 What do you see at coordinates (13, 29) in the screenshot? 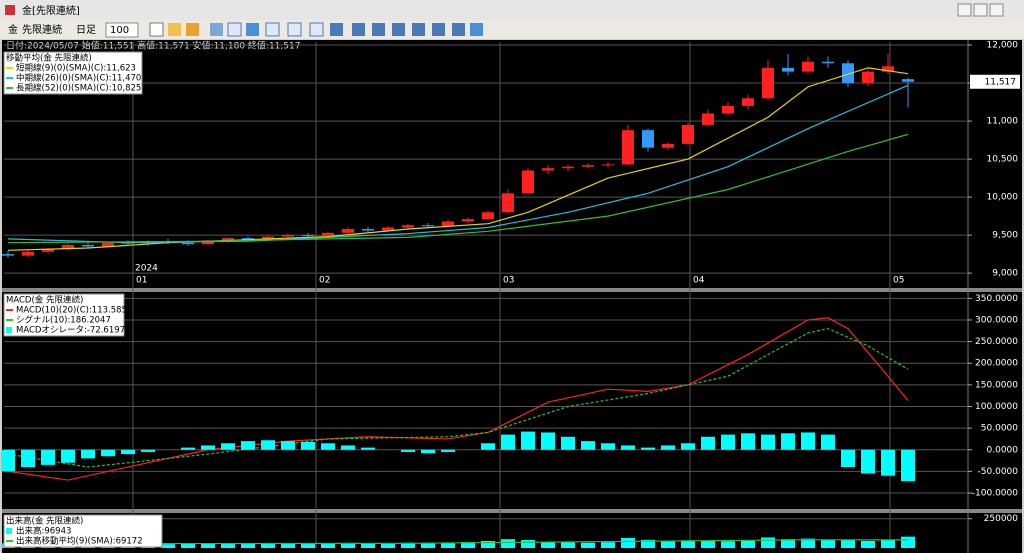
I see `symbol-label: 金` at bounding box center [13, 29].